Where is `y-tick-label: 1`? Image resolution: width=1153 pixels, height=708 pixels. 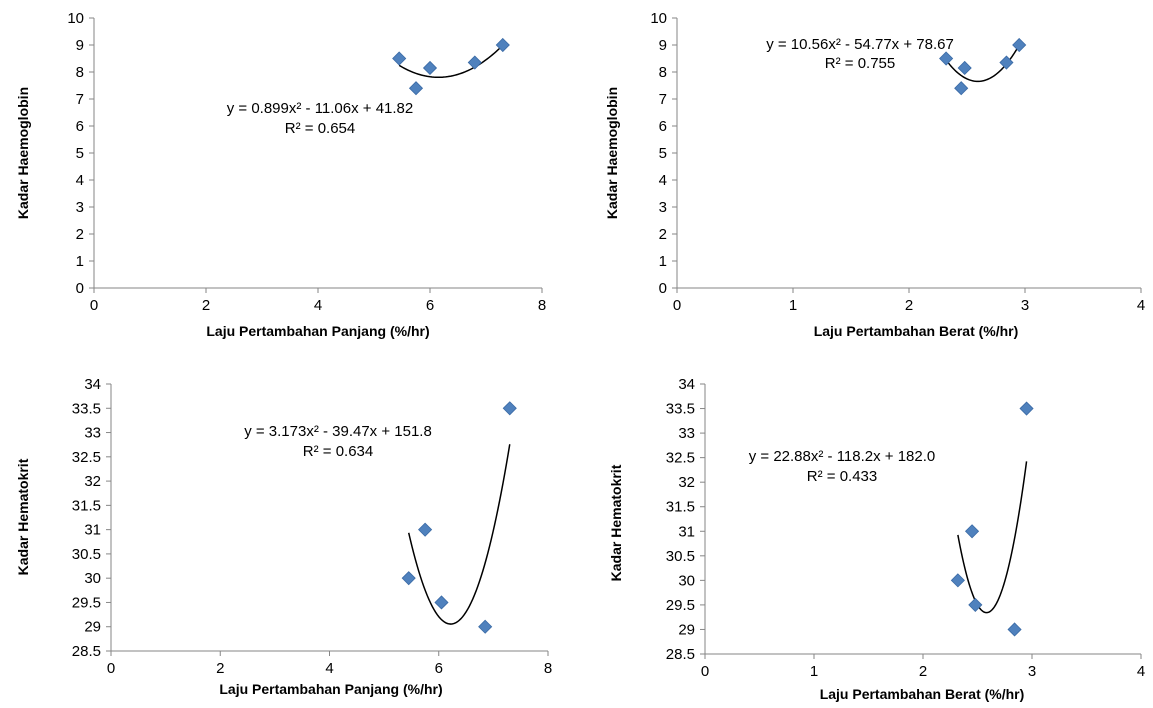
y-tick-label: 1 is located at coordinates (80, 261).